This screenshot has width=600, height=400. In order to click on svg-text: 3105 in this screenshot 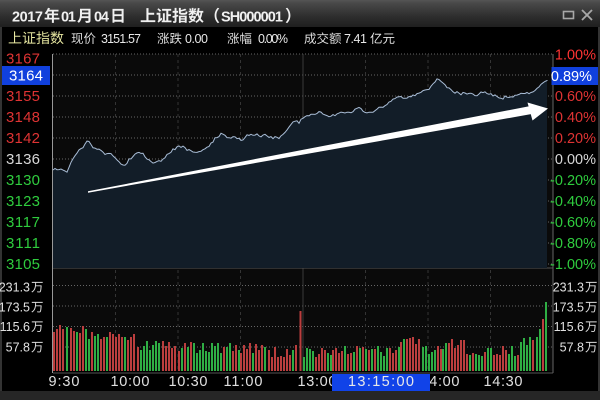, I will do `click(23, 264)`.